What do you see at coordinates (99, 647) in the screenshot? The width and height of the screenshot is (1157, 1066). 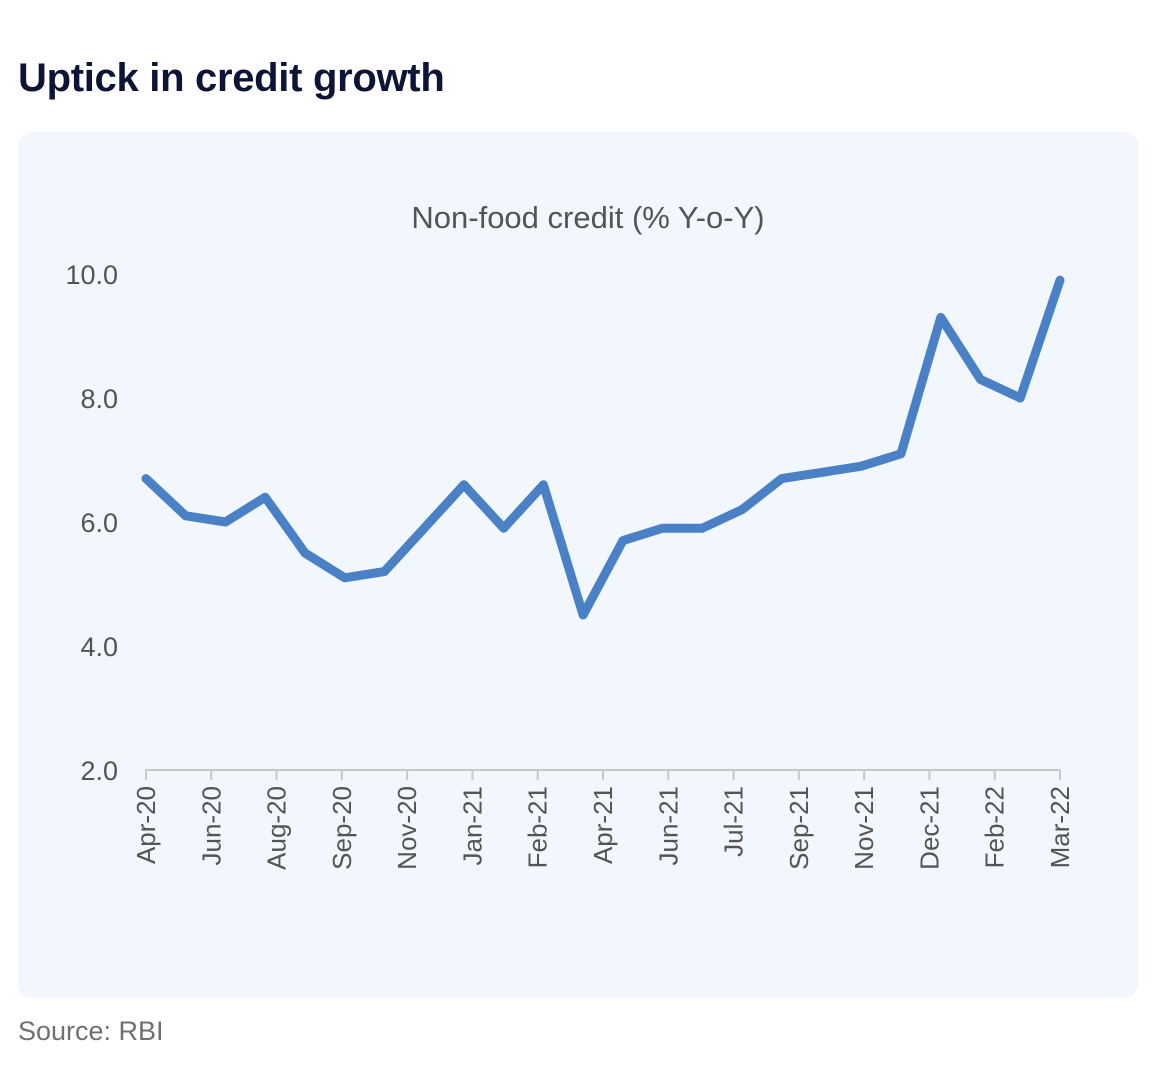 I see `y-tick-label: 4.0` at bounding box center [99, 647].